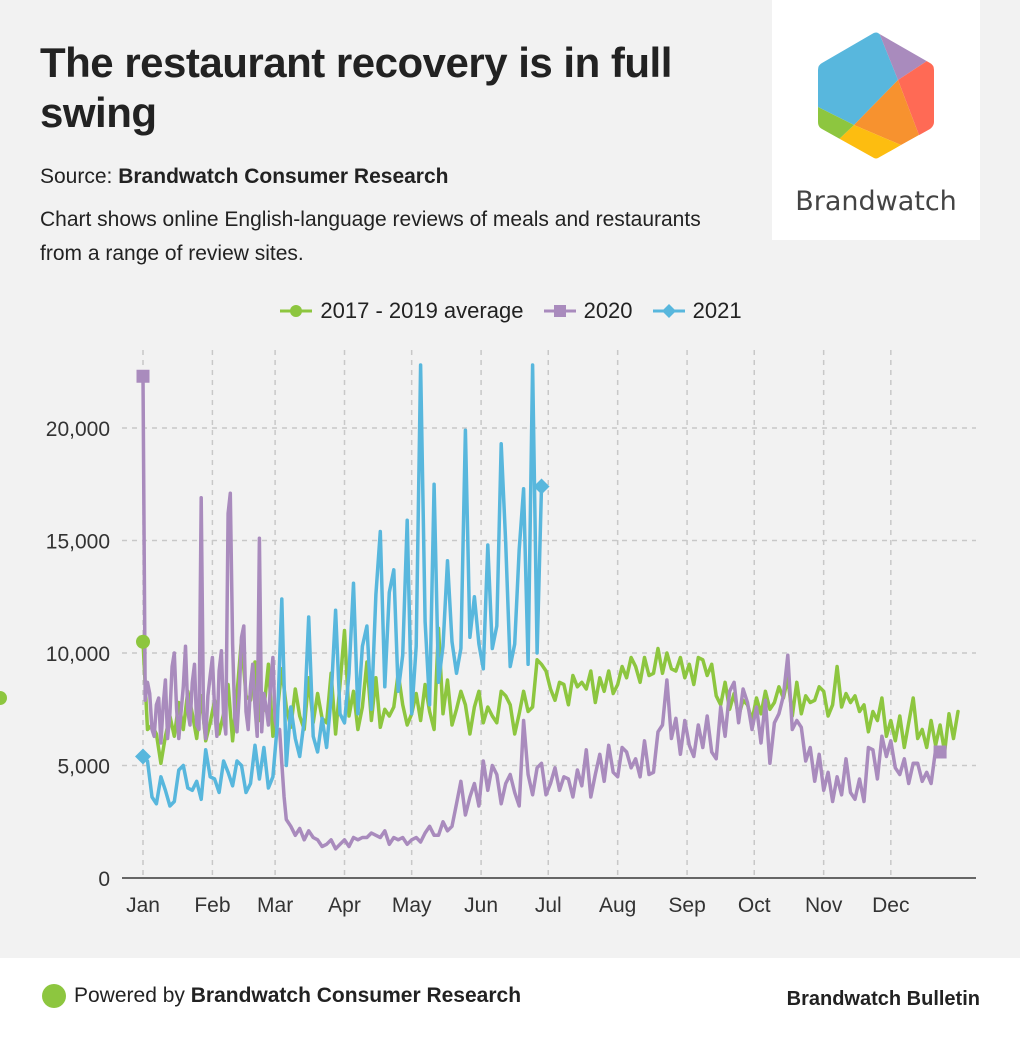 The image size is (1020, 1040). Describe the element at coordinates (78, 429) in the screenshot. I see `y-tick-label: 20,000` at that location.